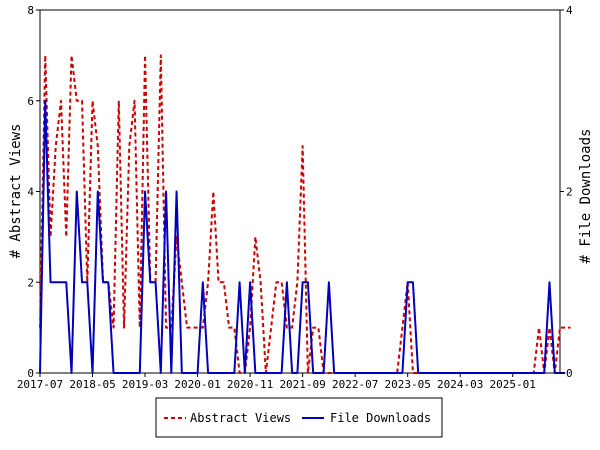 This screenshot has width=600, height=450. What do you see at coordinates (355, 384) in the screenshot?
I see `x-tick-label: 2022-07` at bounding box center [355, 384].